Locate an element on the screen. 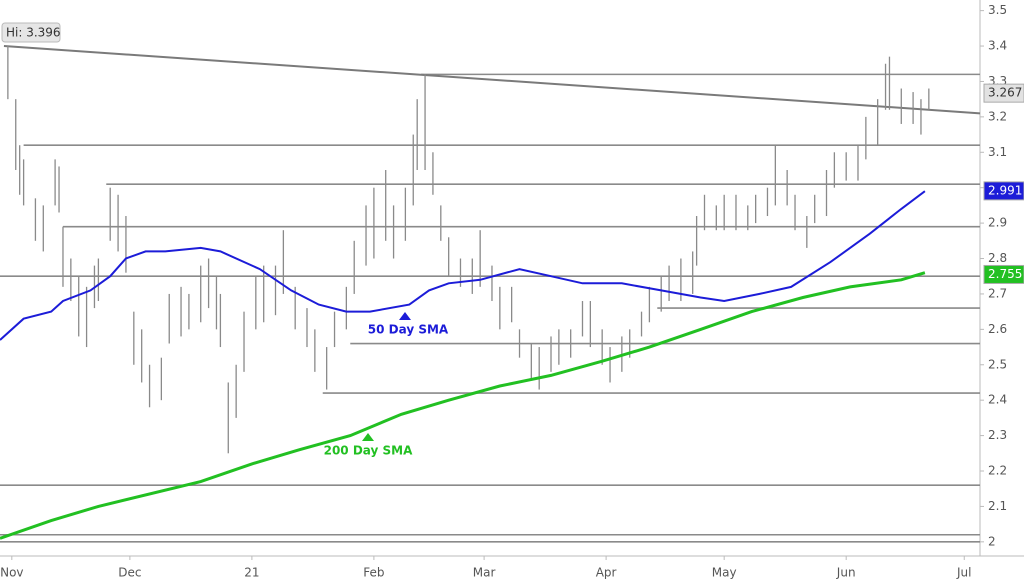 This screenshot has height=581, width=1024. x-tick-label: Jun is located at coordinates (846, 573).